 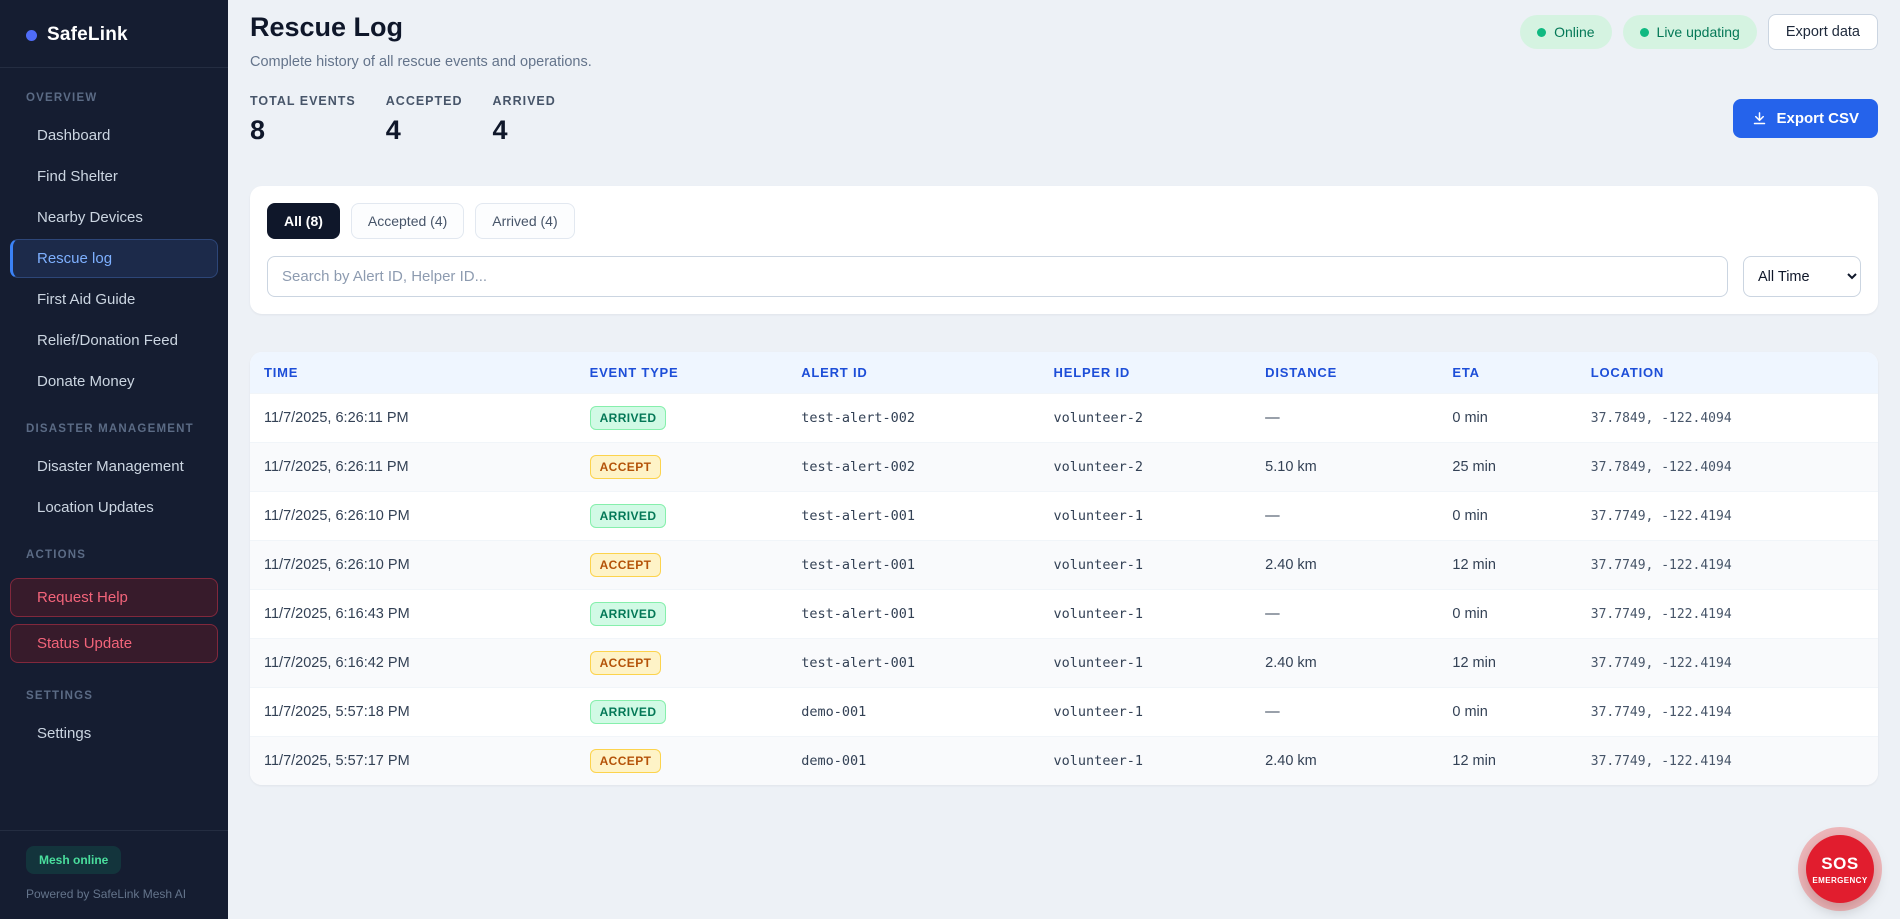 I want to click on sos-label: SOS, so click(x=1840, y=863).